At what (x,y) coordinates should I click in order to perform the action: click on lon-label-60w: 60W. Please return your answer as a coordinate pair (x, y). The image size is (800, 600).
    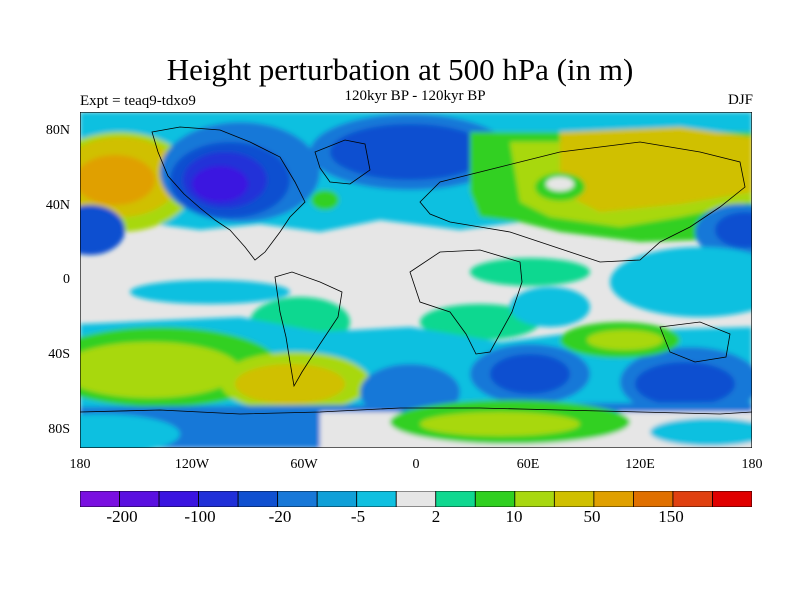
    Looking at the image, I should click on (304, 464).